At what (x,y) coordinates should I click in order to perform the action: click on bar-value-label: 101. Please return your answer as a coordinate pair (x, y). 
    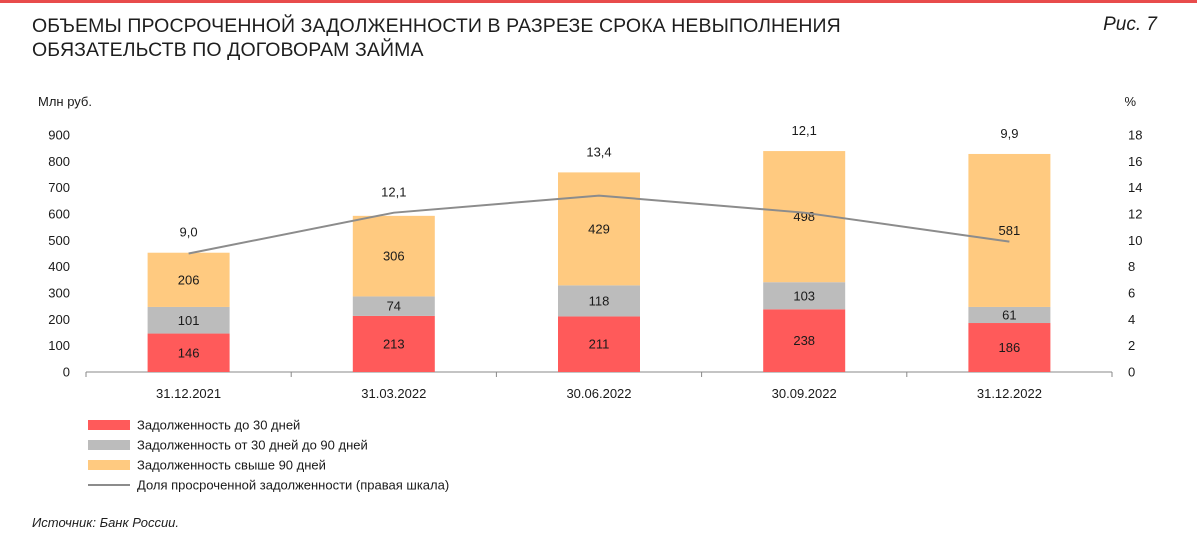
    Looking at the image, I should click on (189, 320).